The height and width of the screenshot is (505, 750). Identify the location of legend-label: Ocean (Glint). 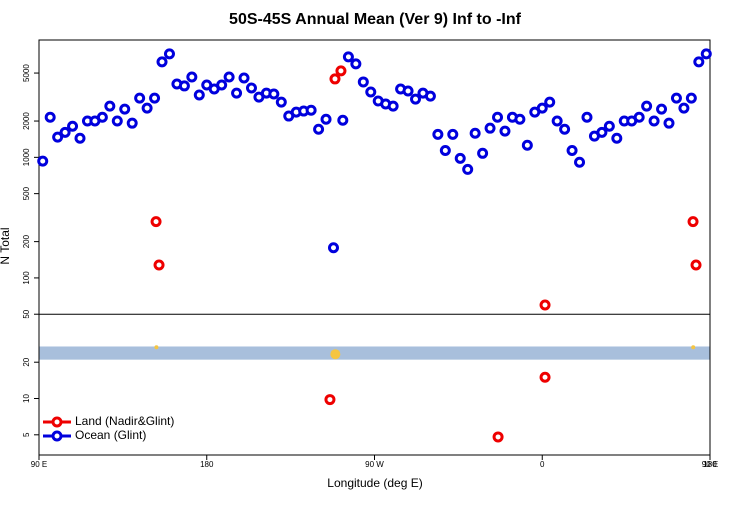
(110, 435).